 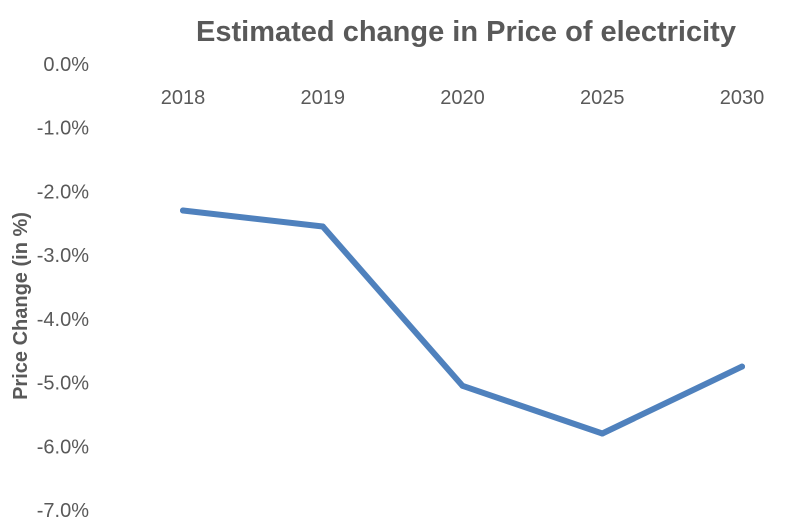 I want to click on x-tick-label: 2020, so click(x=462, y=98).